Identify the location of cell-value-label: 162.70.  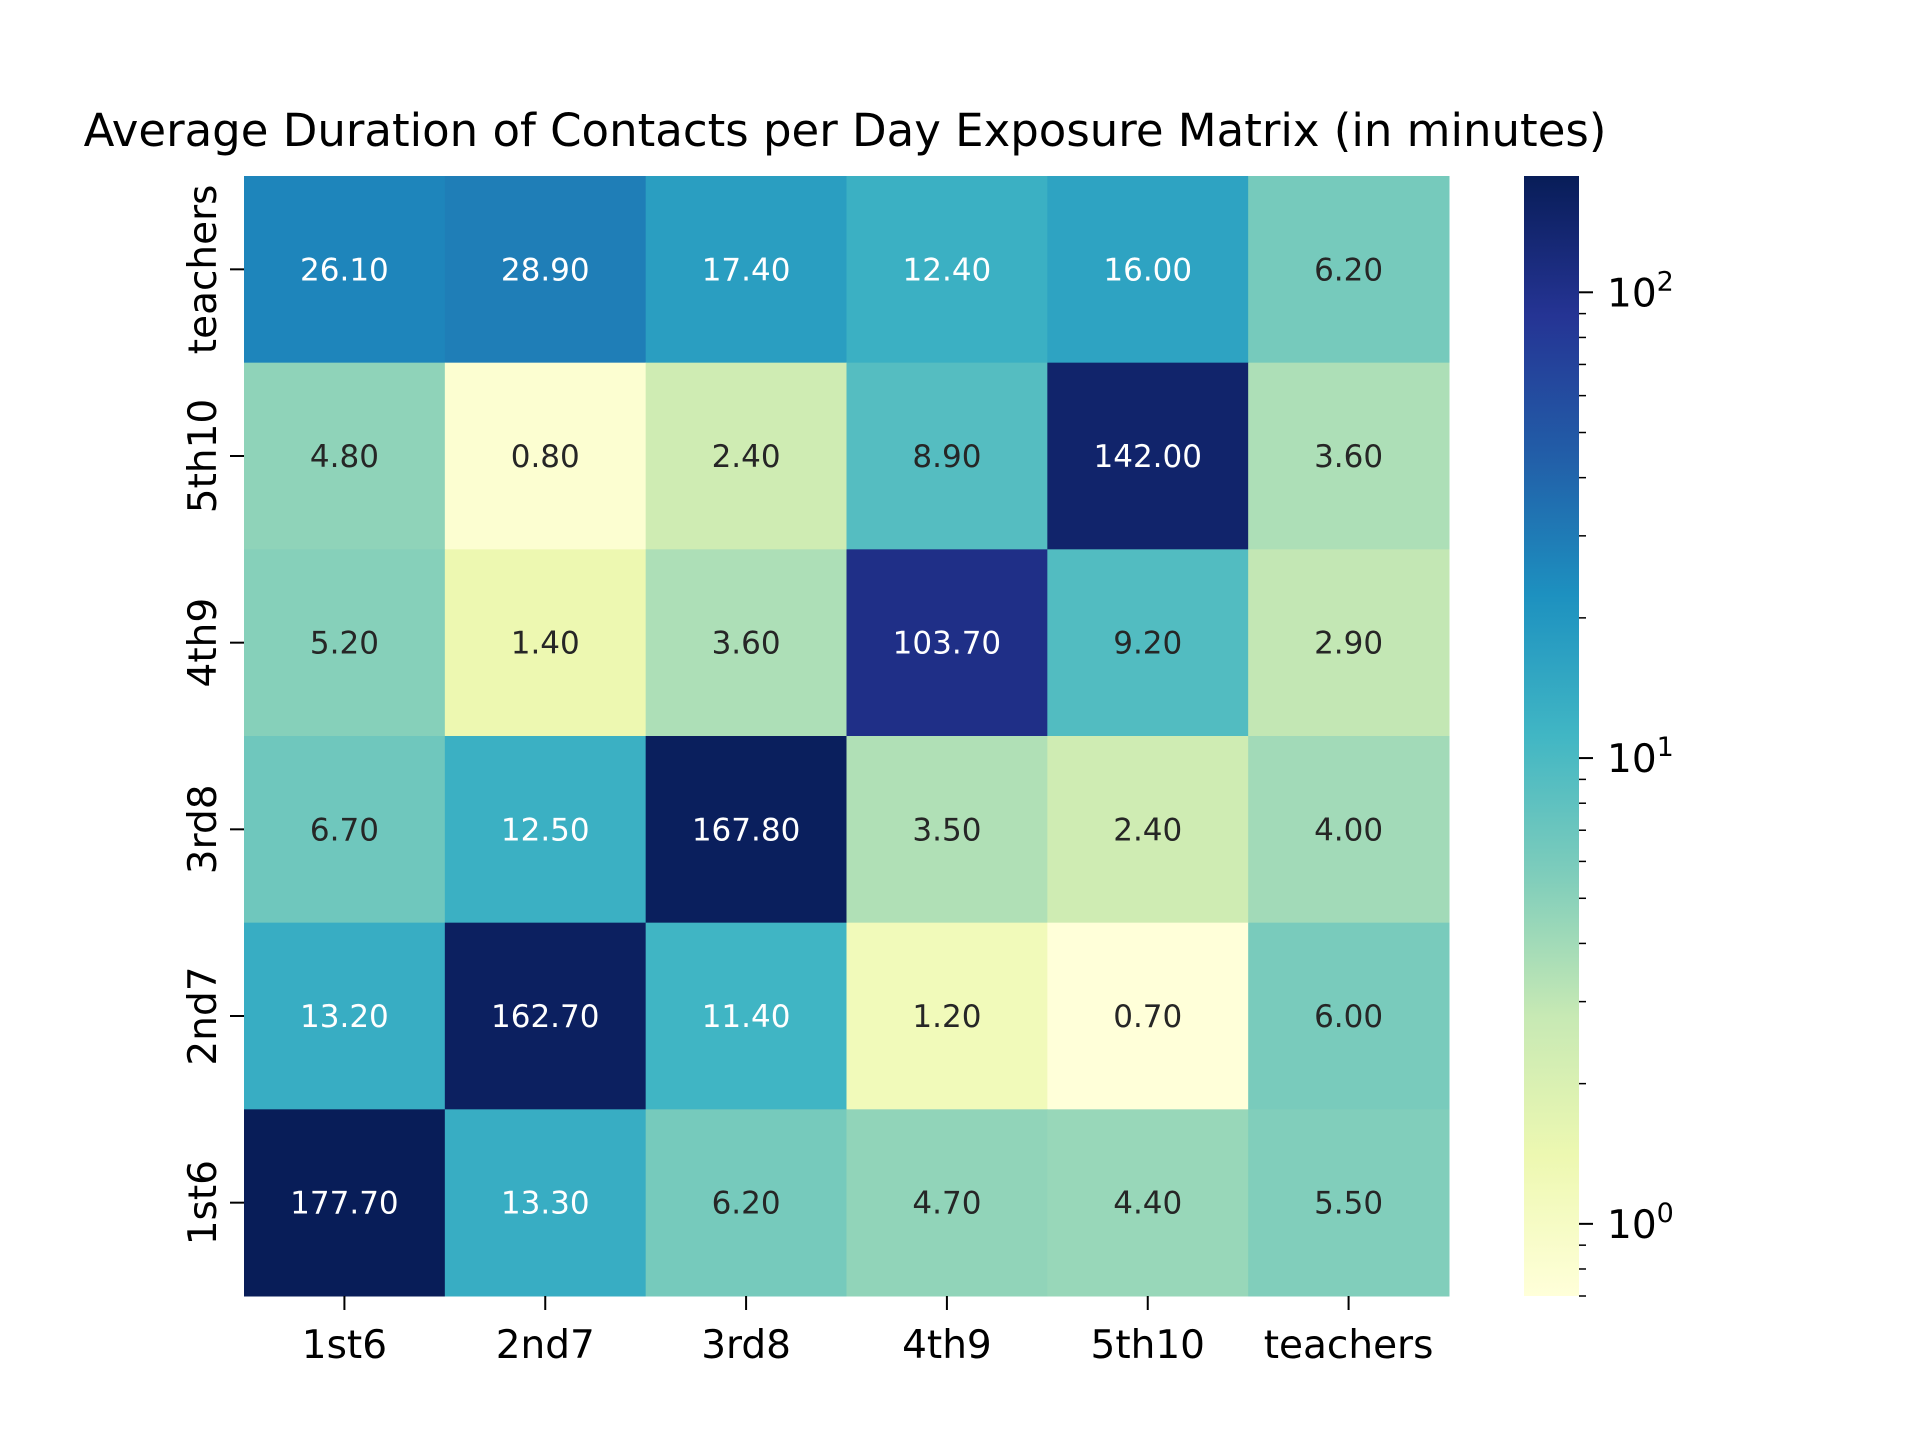
(545, 1017).